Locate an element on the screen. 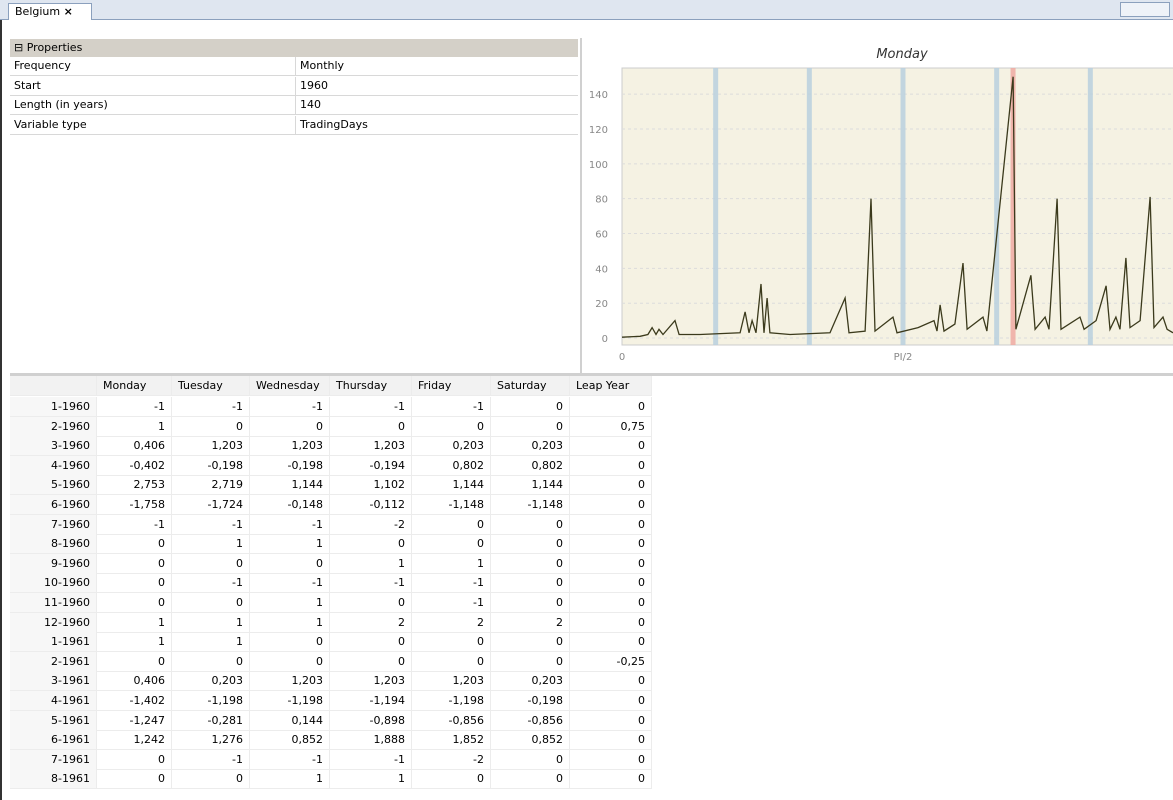 The image size is (1173, 800). cell: -0,198 is located at coordinates (211, 465).